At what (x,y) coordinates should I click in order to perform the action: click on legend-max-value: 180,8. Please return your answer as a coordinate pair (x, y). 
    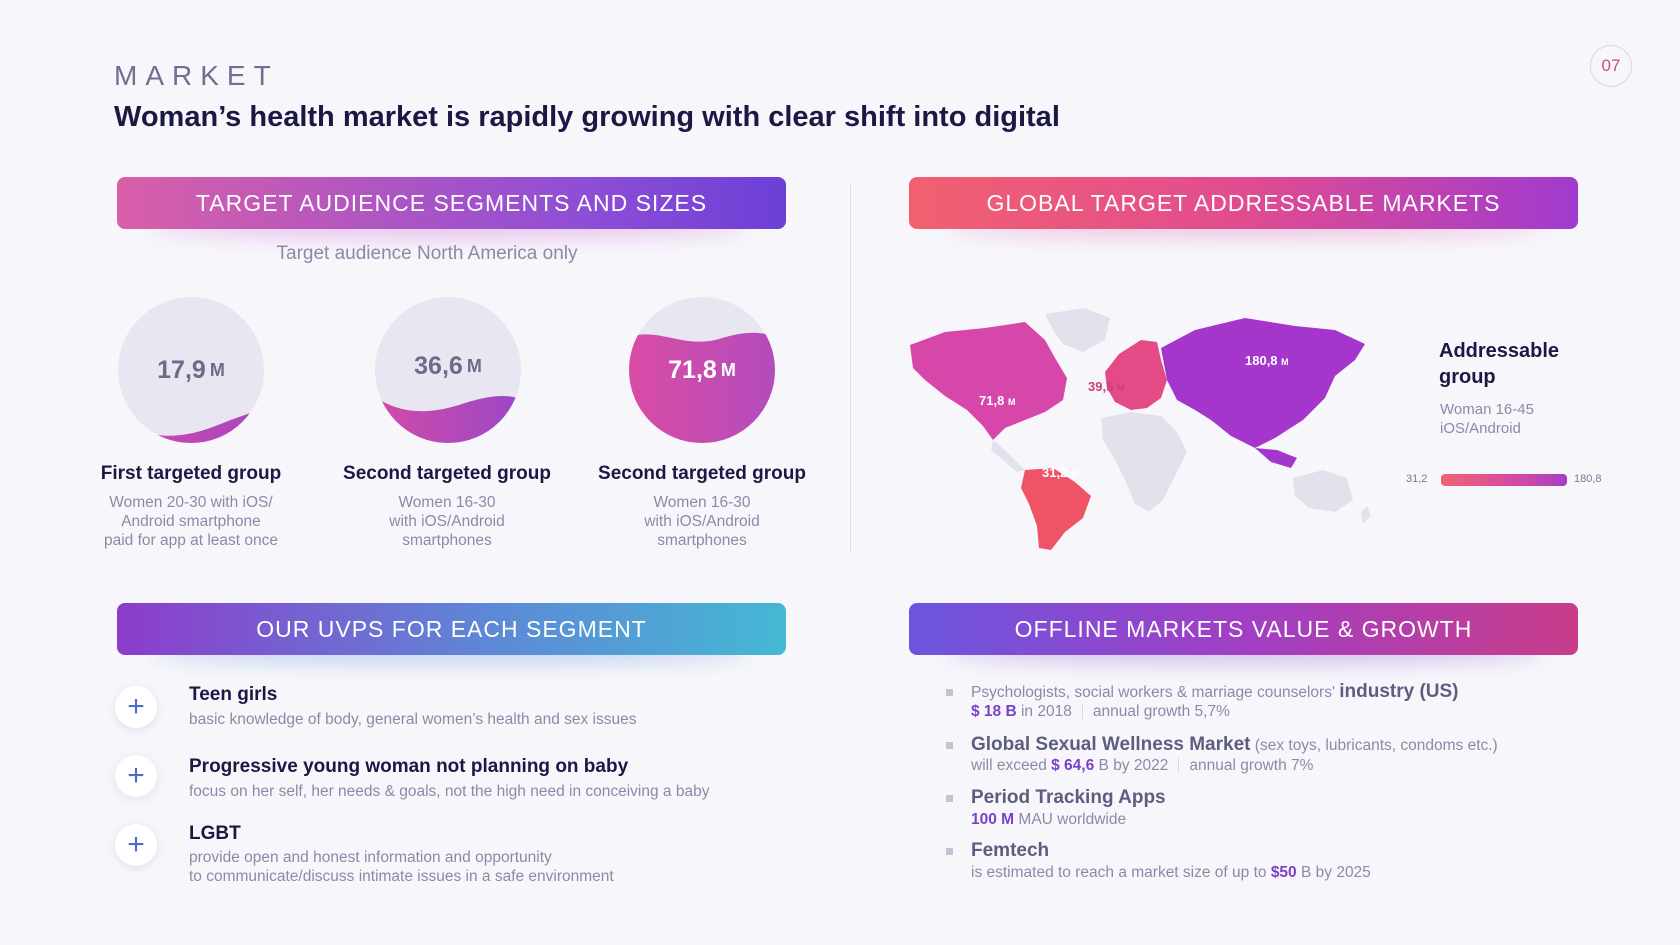
    Looking at the image, I should click on (1588, 479).